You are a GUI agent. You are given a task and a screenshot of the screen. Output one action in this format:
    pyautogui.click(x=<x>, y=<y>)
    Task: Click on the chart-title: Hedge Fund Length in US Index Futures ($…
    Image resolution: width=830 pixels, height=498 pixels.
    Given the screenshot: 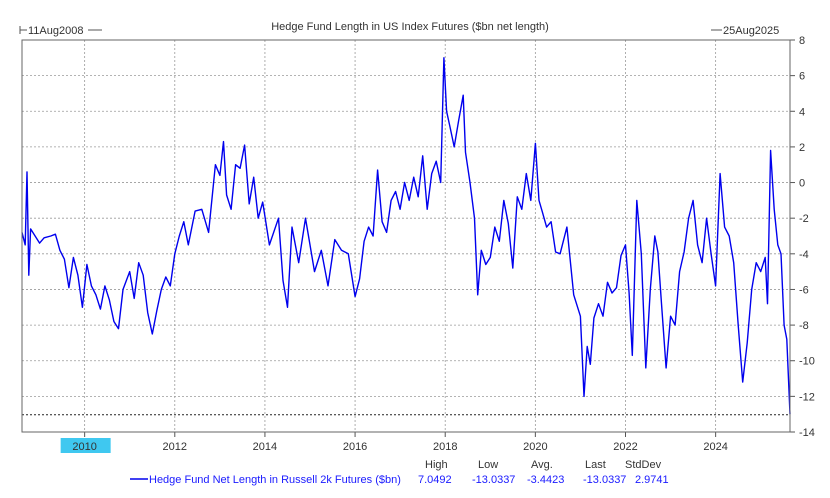 What is the action you would take?
    pyautogui.click(x=410, y=27)
    